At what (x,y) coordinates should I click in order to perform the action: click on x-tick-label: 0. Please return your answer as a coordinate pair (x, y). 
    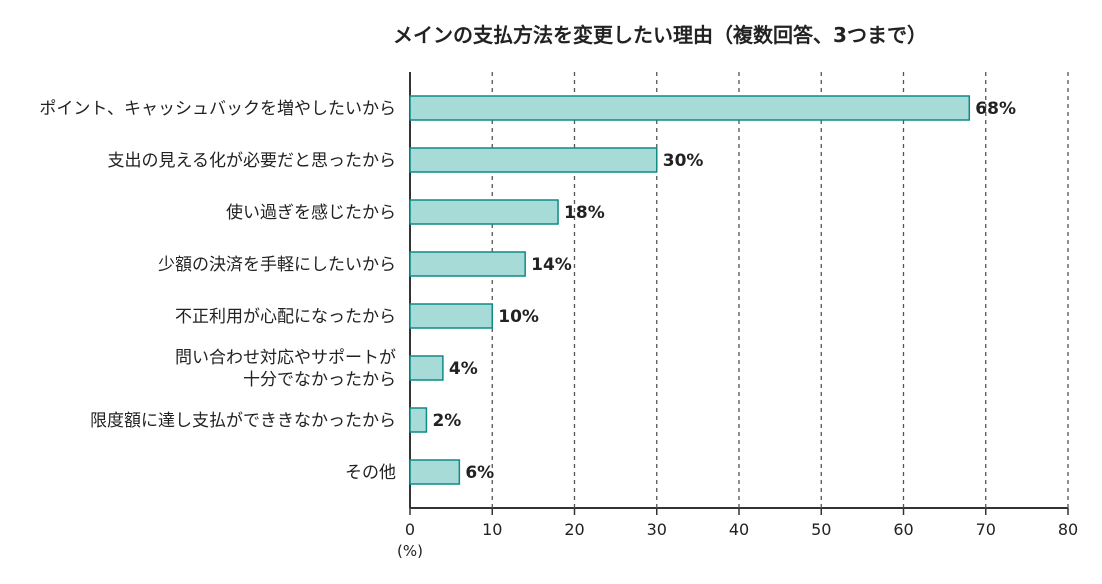
    Looking at the image, I should click on (410, 529).